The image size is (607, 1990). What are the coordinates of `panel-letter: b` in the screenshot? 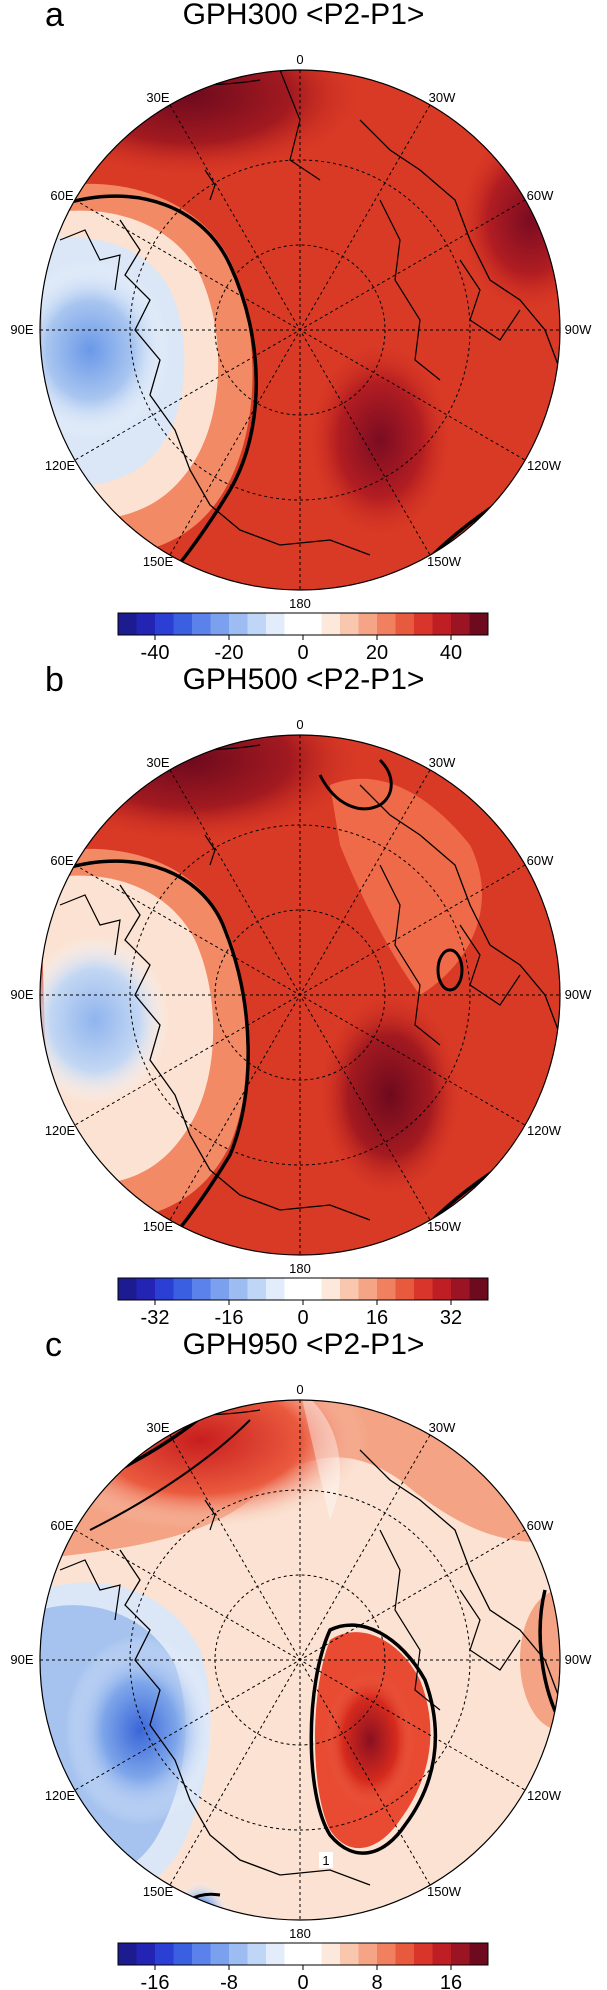 It's located at (54, 680).